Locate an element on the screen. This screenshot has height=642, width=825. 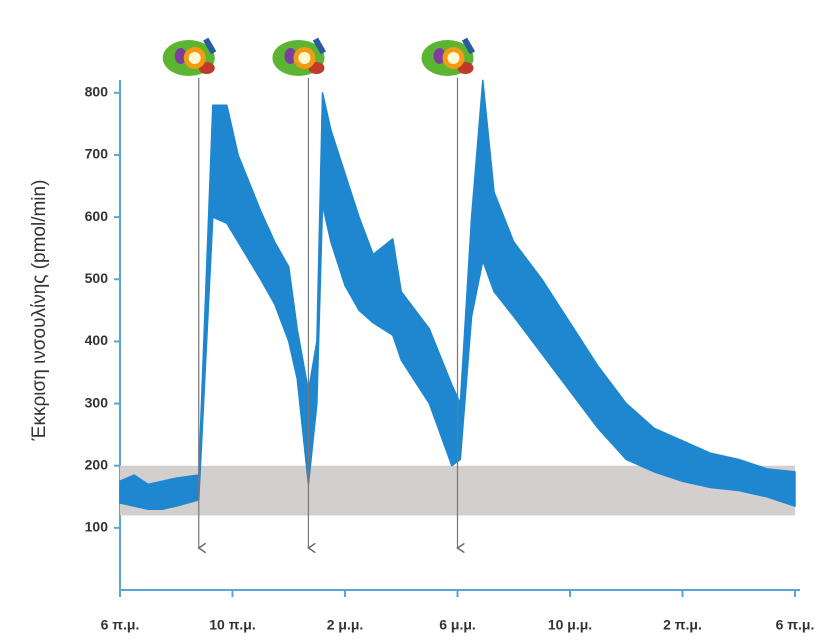
x-tick-label: 6 μ.μ. is located at coordinates (457, 625).